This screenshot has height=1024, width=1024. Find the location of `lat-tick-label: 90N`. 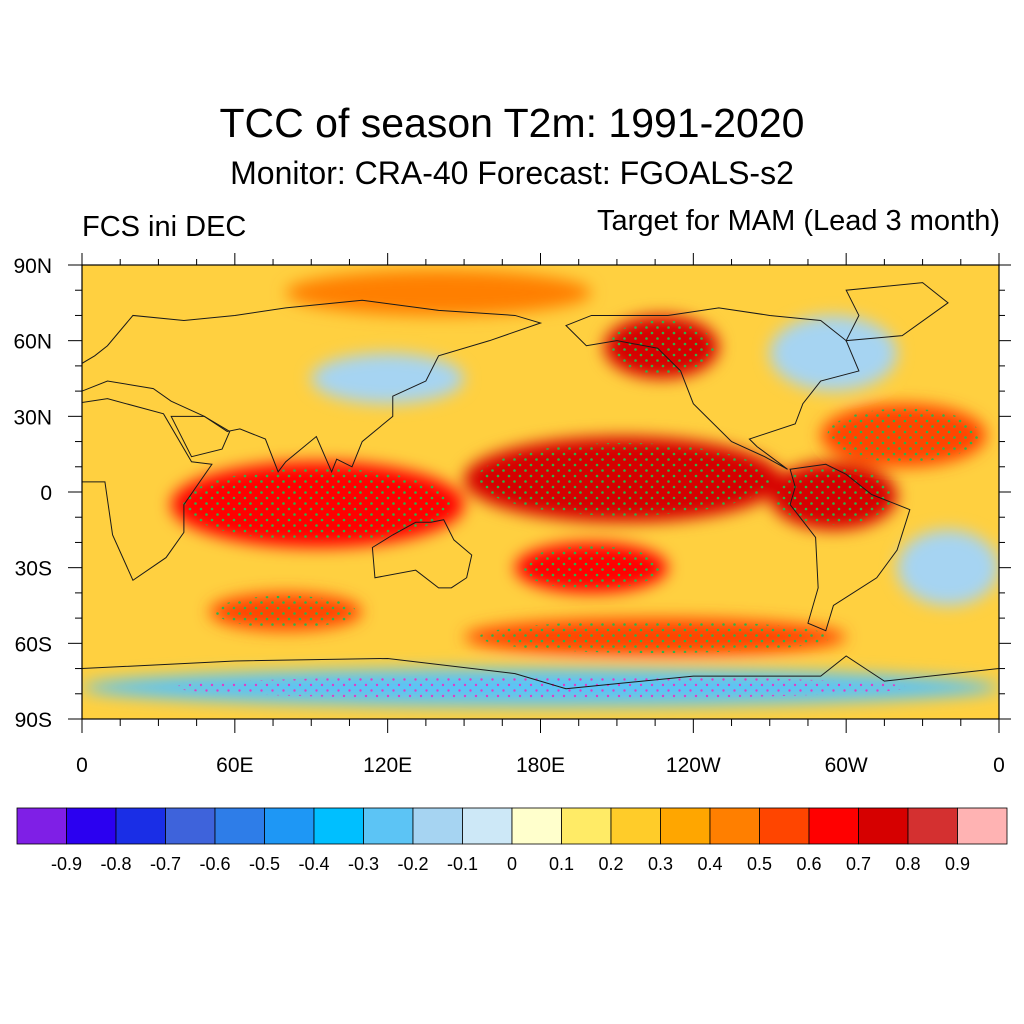

lat-tick-label: 90N is located at coordinates (32, 266).